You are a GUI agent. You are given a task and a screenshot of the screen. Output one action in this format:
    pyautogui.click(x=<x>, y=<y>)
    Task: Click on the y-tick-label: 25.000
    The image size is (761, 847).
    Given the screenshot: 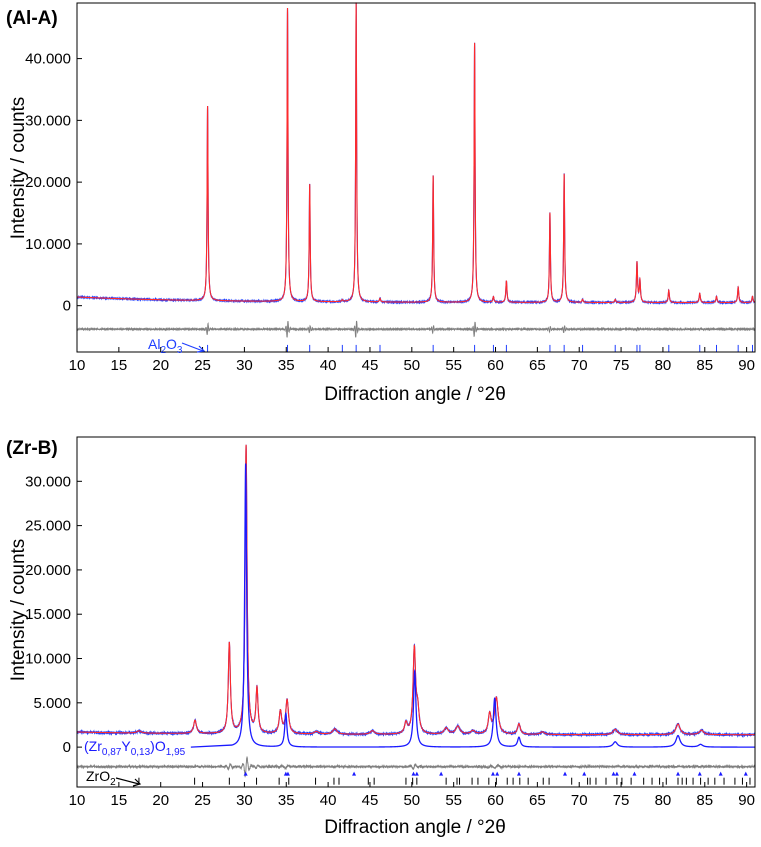 What is the action you would take?
    pyautogui.click(x=48, y=526)
    